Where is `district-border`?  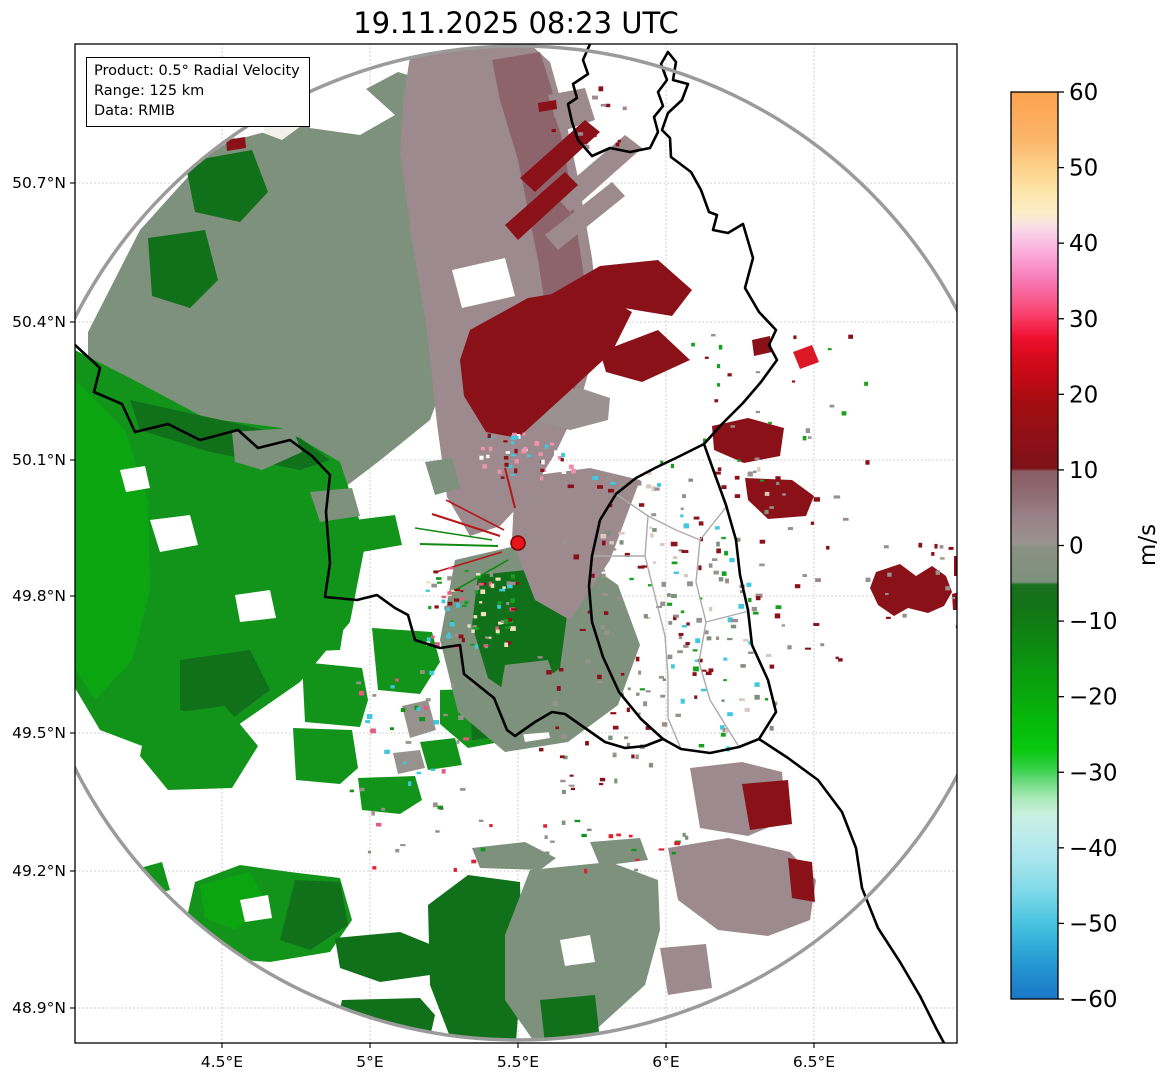 district-border is located at coordinates (717, 643).